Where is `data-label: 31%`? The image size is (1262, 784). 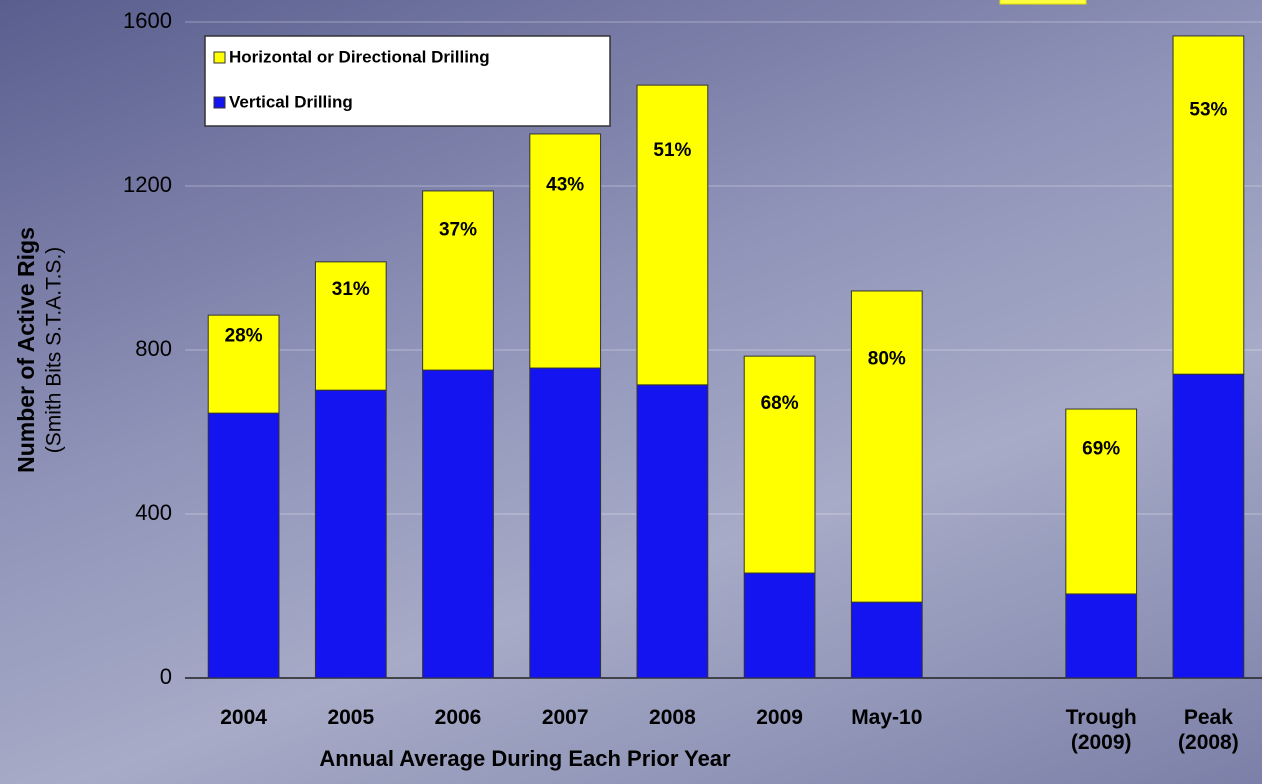
data-label: 31% is located at coordinates (351, 289).